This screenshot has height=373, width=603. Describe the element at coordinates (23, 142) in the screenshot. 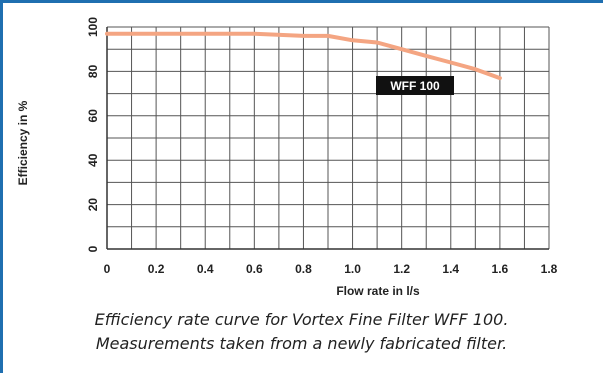

I see `y-axis-title: Efficiency in %` at that location.